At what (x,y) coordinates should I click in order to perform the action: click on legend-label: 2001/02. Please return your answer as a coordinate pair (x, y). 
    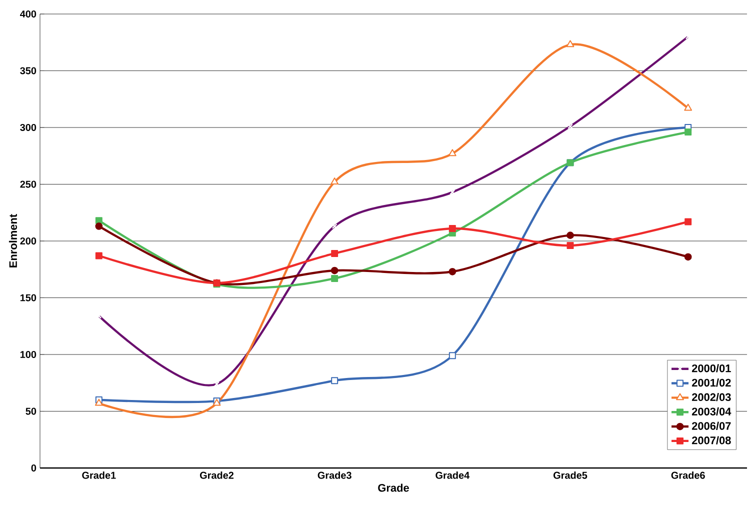
    Looking at the image, I should click on (711, 382).